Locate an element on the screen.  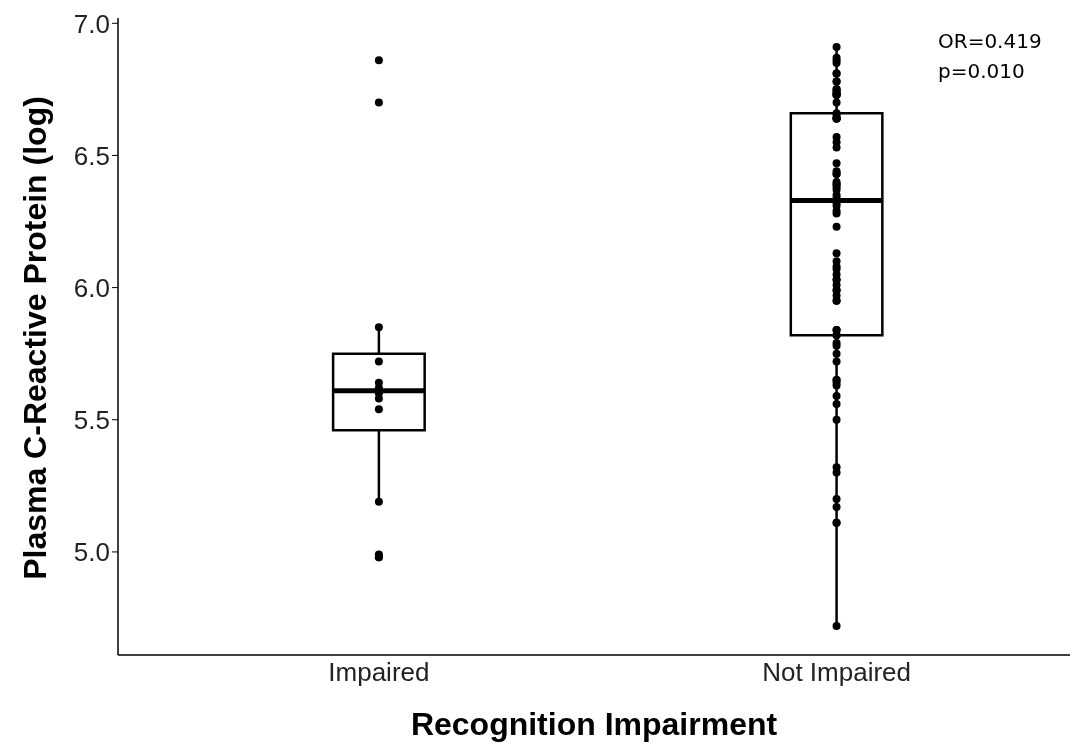
y-tick-label: 6.5 is located at coordinates (91, 155).